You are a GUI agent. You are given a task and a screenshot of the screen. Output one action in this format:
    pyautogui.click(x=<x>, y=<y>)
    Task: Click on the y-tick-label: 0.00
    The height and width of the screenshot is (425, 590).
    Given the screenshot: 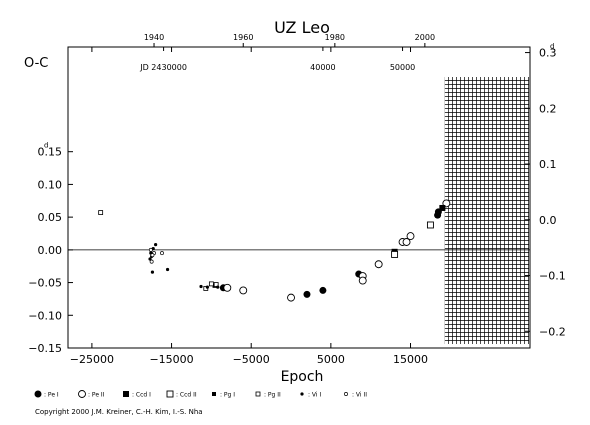 What is the action you would take?
    pyautogui.click(x=50, y=250)
    